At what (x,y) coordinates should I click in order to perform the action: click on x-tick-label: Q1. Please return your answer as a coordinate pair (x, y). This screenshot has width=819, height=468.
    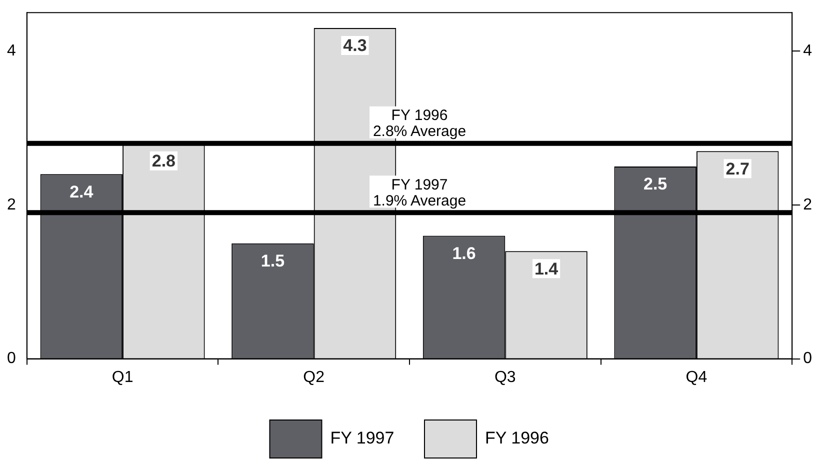
    Looking at the image, I should click on (123, 377).